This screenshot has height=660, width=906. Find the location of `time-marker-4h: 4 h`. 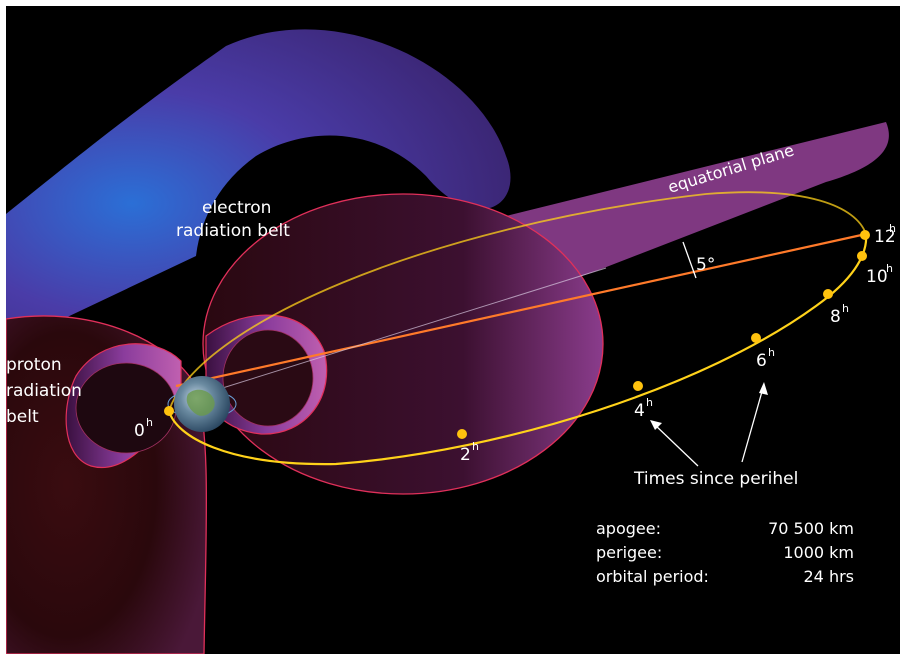

time-marker-4h: 4 h is located at coordinates (643, 401).